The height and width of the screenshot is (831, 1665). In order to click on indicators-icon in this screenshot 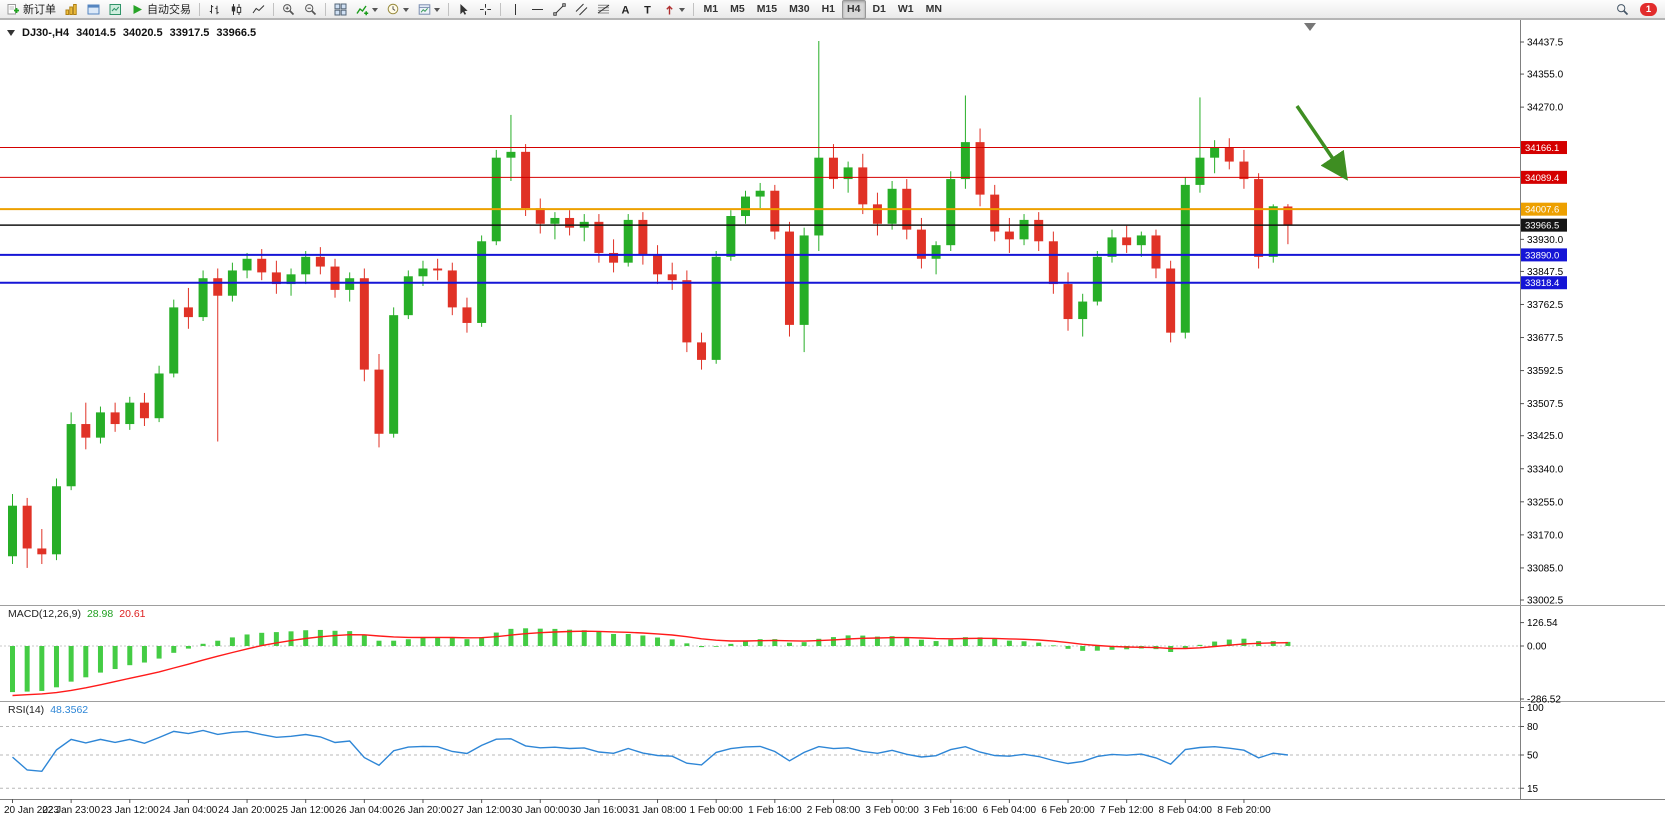, I will do `click(362, 10)`.